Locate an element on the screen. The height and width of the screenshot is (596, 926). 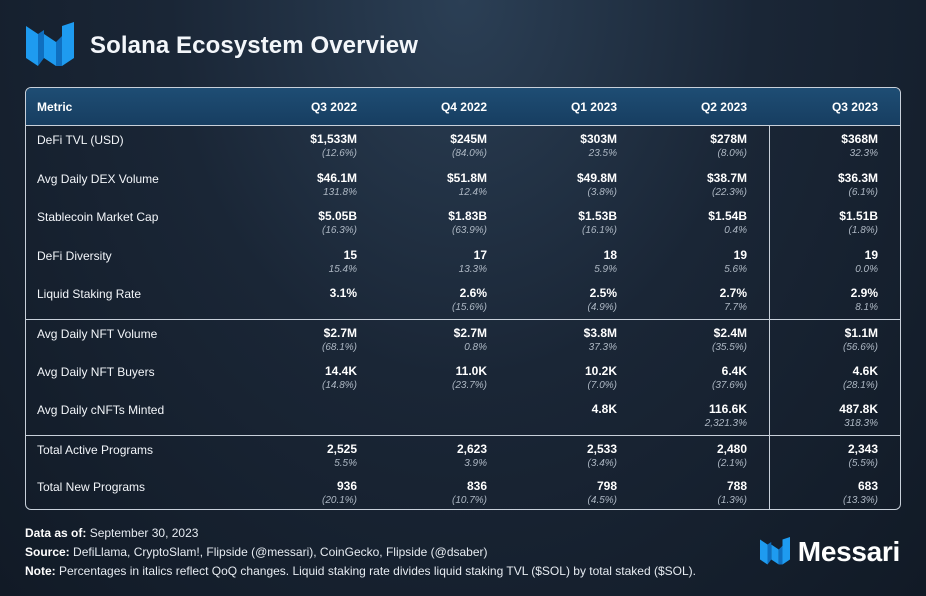
table-cell: $51.8M 12.4% is located at coordinates (434, 184).